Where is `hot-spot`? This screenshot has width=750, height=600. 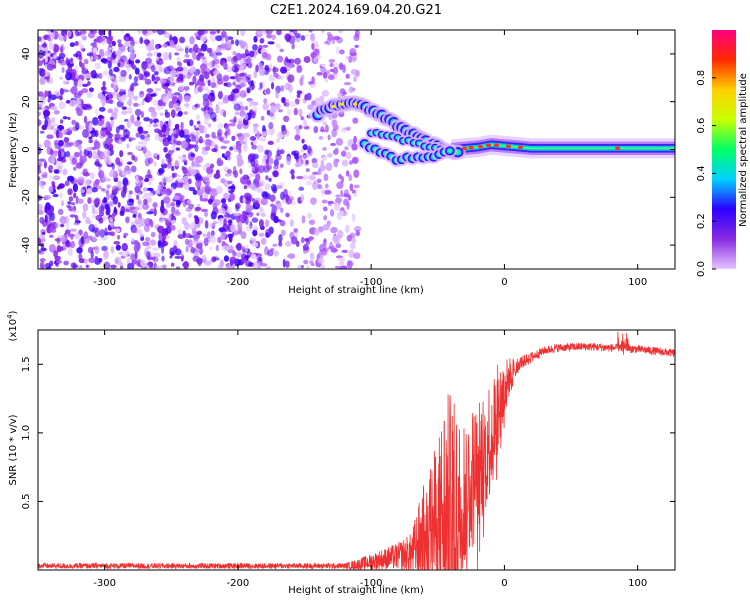 hot-spot is located at coordinates (342, 104).